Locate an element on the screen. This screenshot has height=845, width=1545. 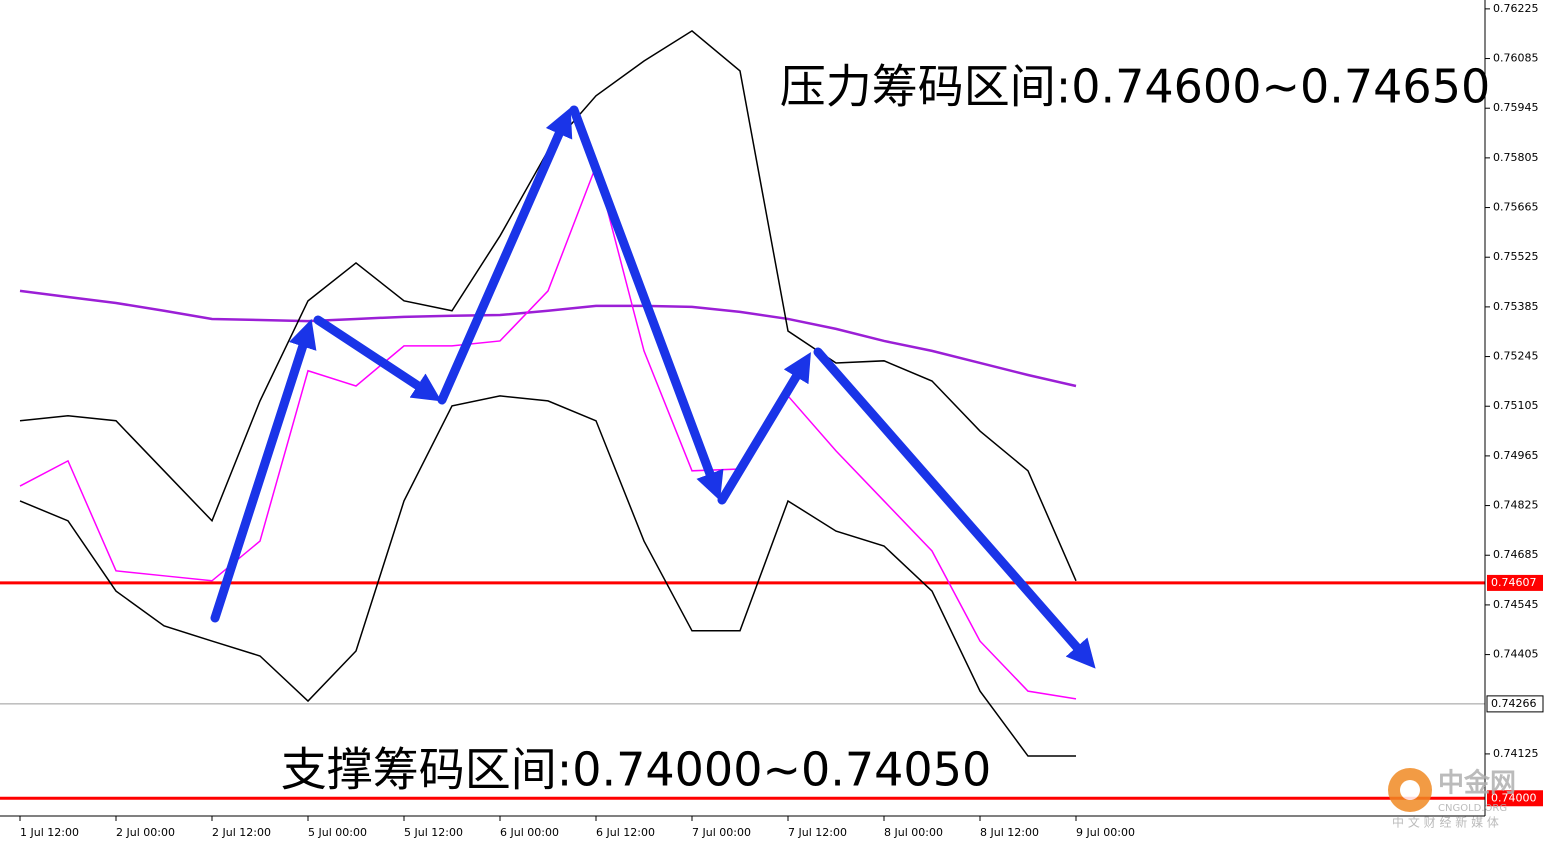
price-tag-label: 0.74000 is located at coordinates (1514, 797).